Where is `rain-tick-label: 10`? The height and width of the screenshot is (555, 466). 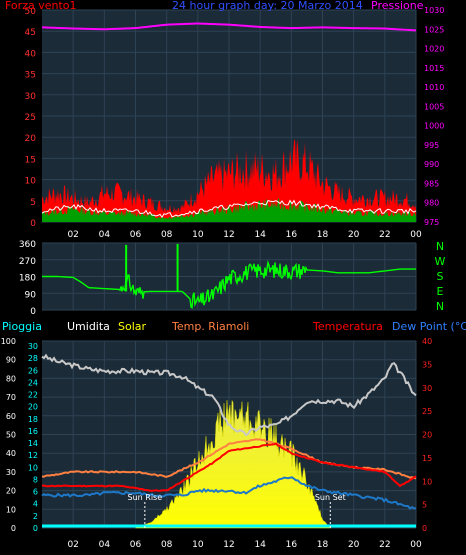 rain-tick-label: 10 is located at coordinates (33, 467).